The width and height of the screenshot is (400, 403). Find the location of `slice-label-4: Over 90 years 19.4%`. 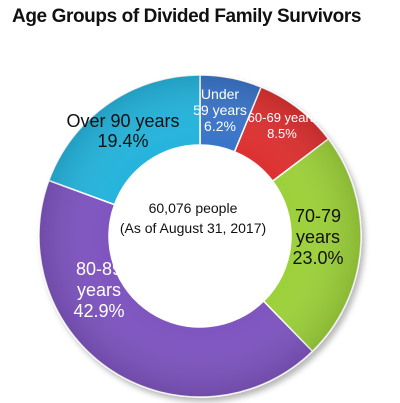

slice-label-4: Over 90 years 19.4% is located at coordinates (122, 131).